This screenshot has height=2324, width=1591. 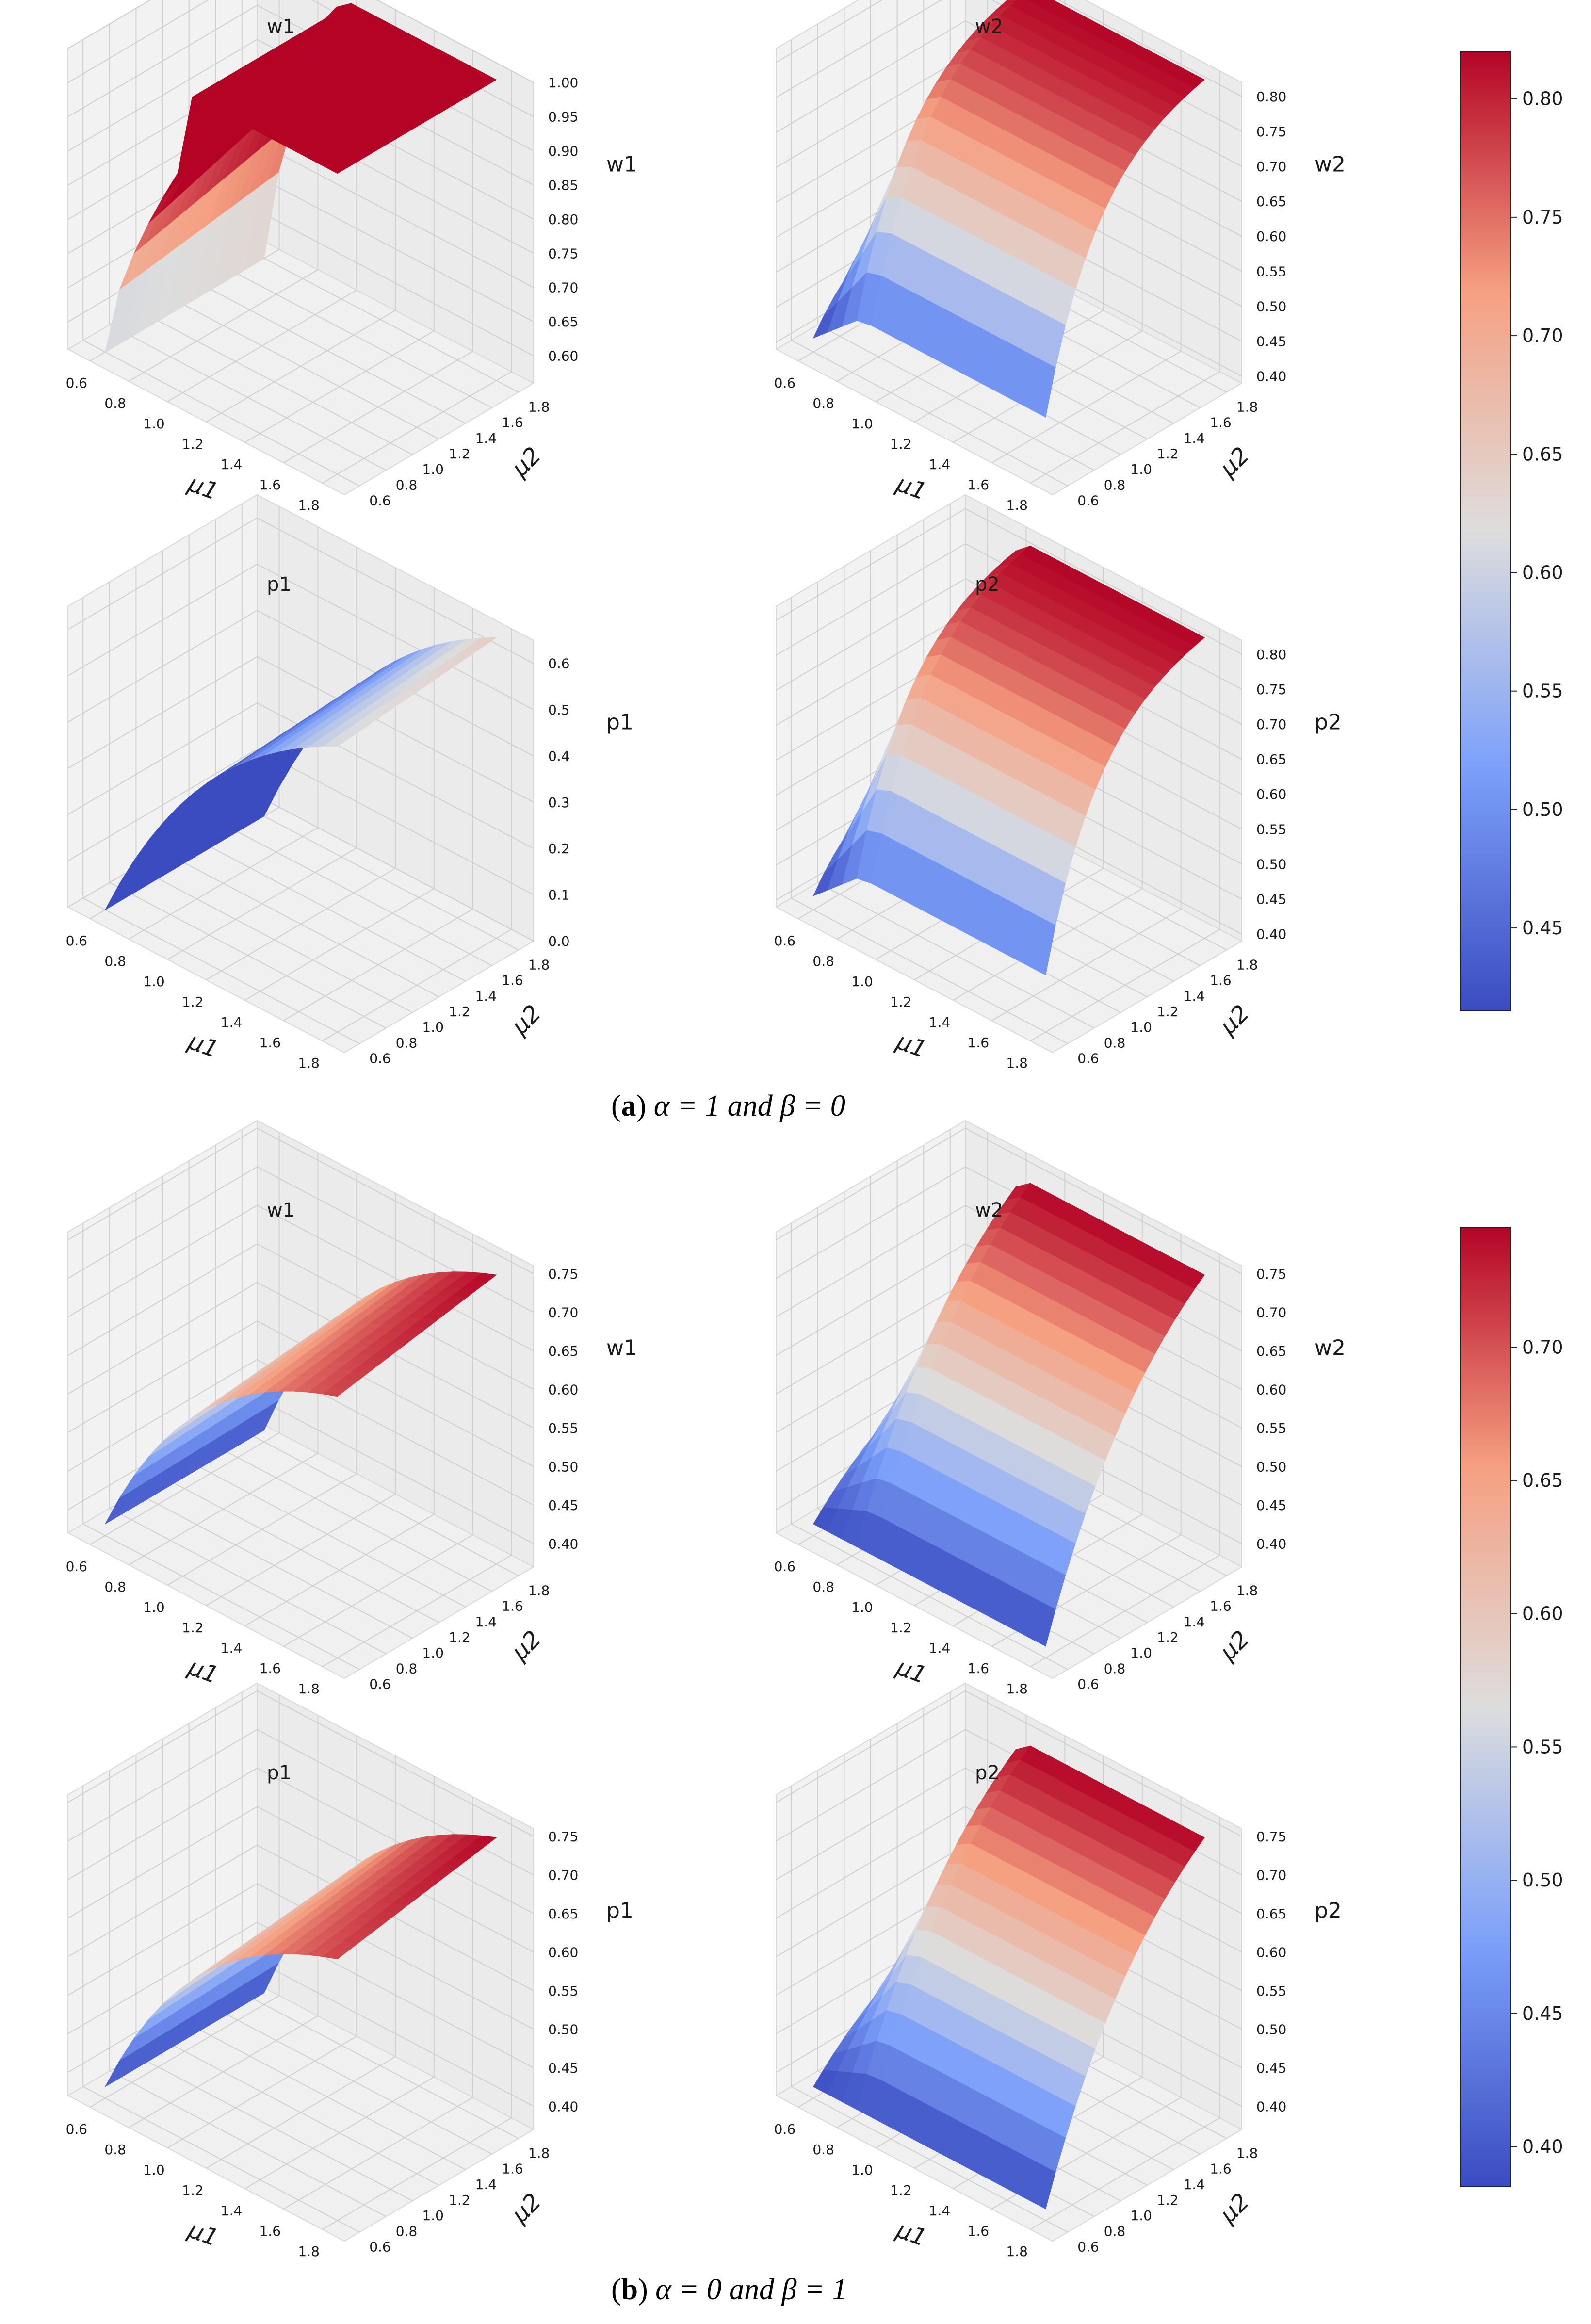 What do you see at coordinates (281, 1210) in the screenshot?
I see `plot-title: w1` at bounding box center [281, 1210].